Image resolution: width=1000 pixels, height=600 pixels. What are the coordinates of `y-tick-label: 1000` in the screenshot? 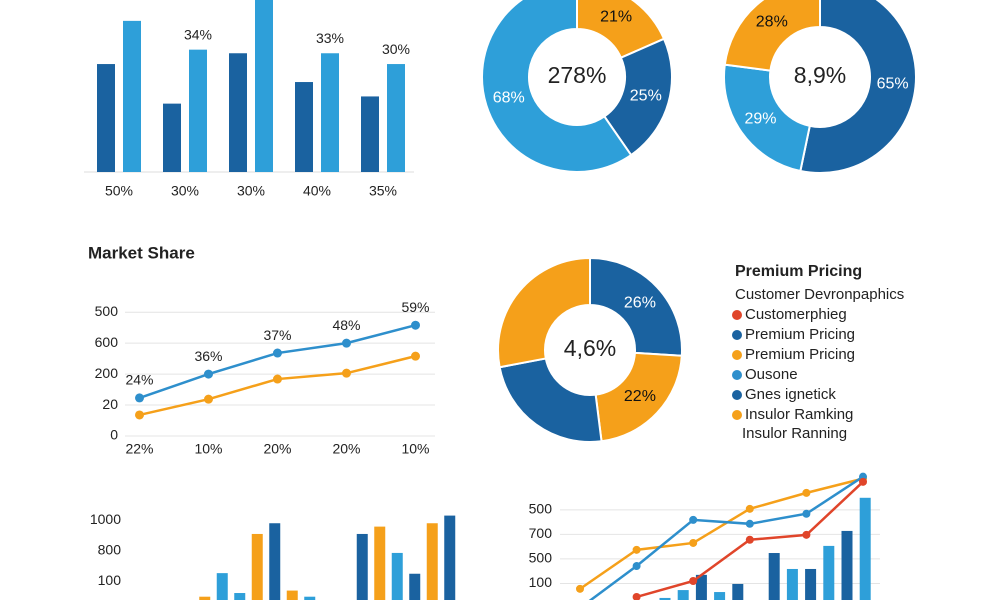 It's located at (105, 519).